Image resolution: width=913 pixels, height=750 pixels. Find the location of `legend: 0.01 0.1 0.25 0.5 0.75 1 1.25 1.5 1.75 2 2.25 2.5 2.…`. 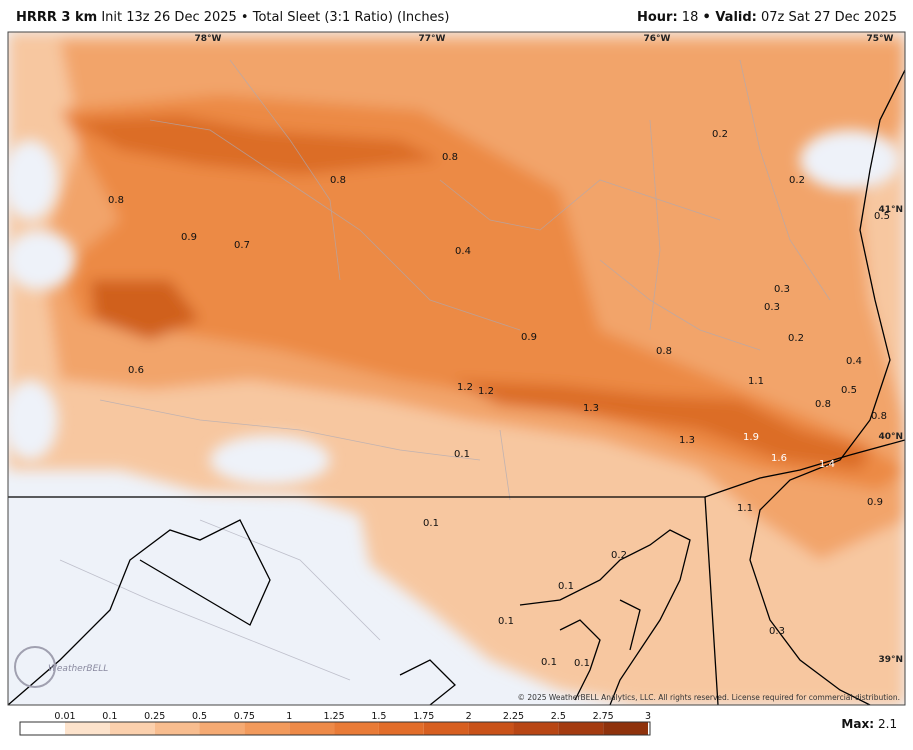

legend: 0.01 0.1 0.25 0.5 0.75 1 1.25 1.5 1.75 2 2.25 2.5 2.… is located at coordinates (458, 723).